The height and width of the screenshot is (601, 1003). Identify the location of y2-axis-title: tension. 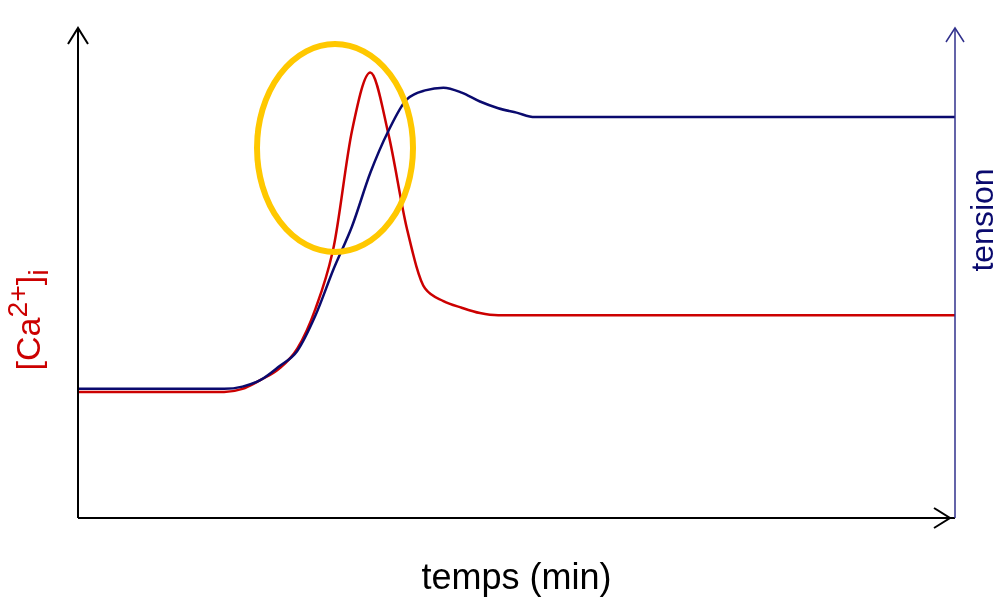
(982, 220).